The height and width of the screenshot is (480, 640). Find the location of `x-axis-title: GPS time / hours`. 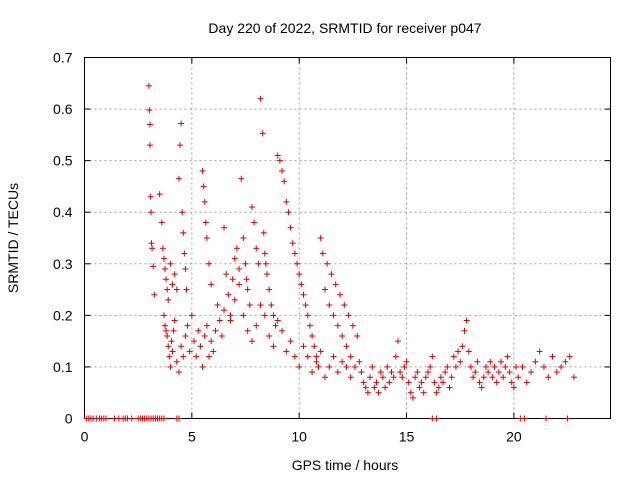

x-axis-title: GPS time / hours is located at coordinates (345, 465).